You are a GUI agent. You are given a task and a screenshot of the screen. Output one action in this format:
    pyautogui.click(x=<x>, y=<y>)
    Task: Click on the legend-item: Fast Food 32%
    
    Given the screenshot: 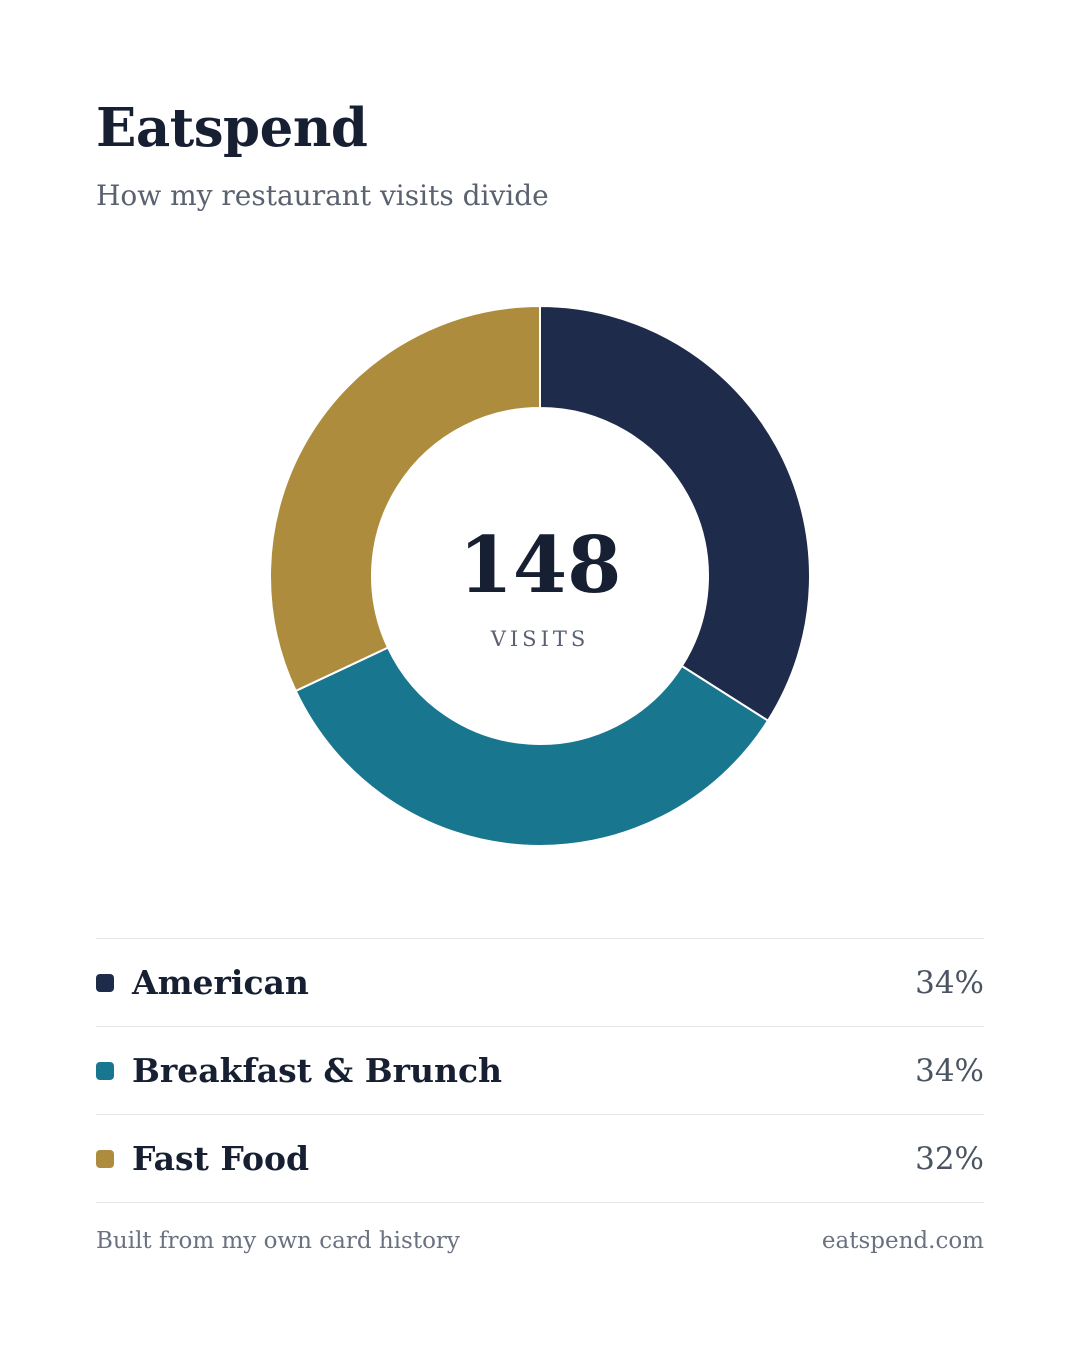 What is the action you would take?
    pyautogui.click(x=540, y=1159)
    